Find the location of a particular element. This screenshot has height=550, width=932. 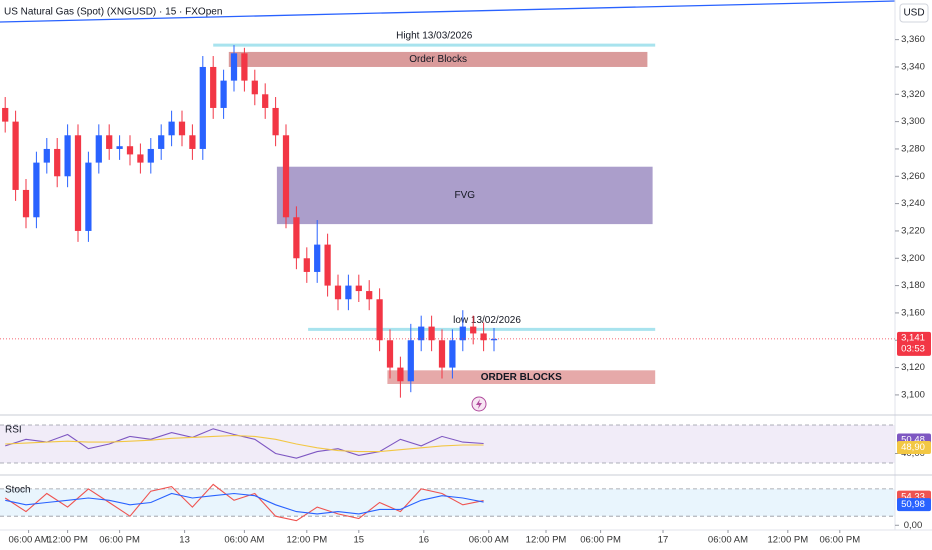

x-tick-label: 13 is located at coordinates (184, 540).